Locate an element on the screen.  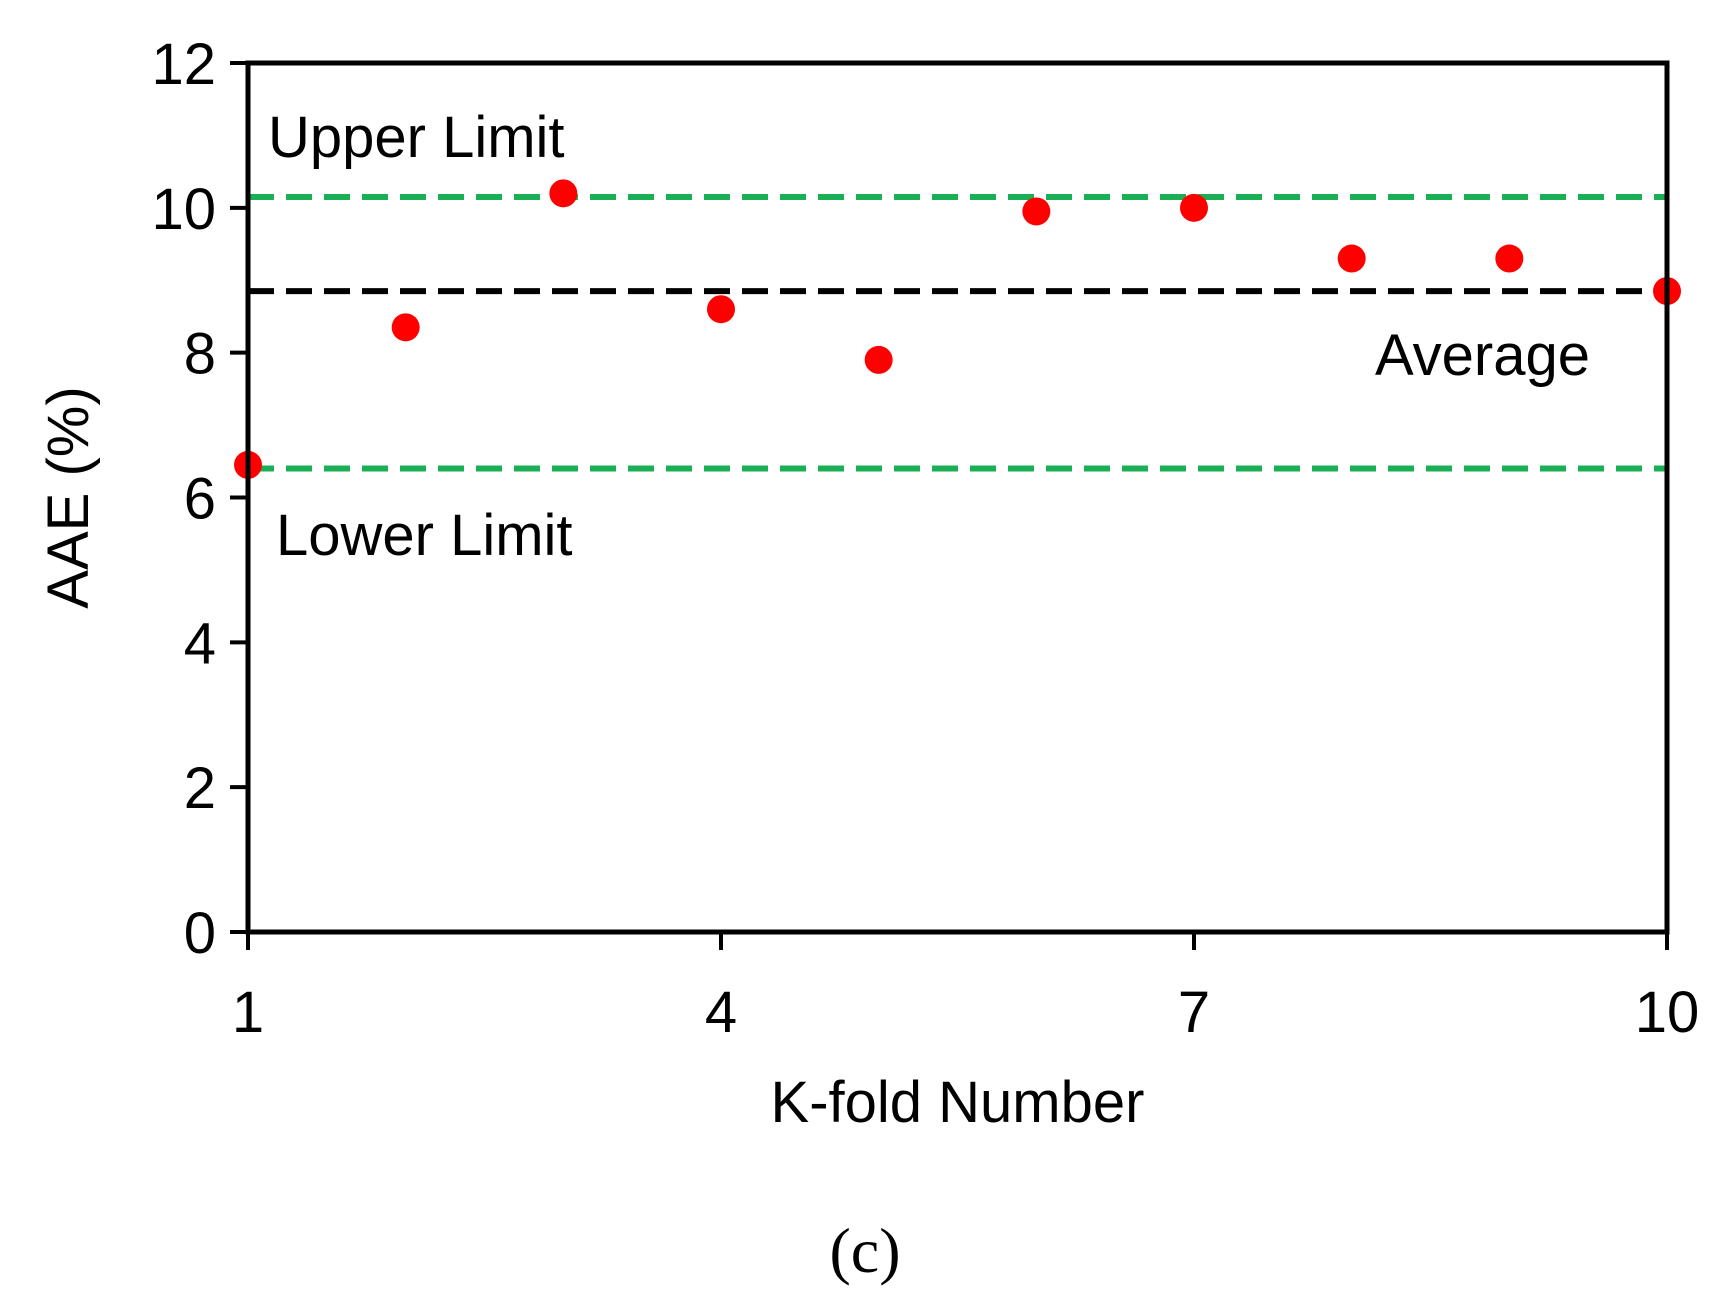
y-axis-title: AAE (%) is located at coordinates (68, 497).